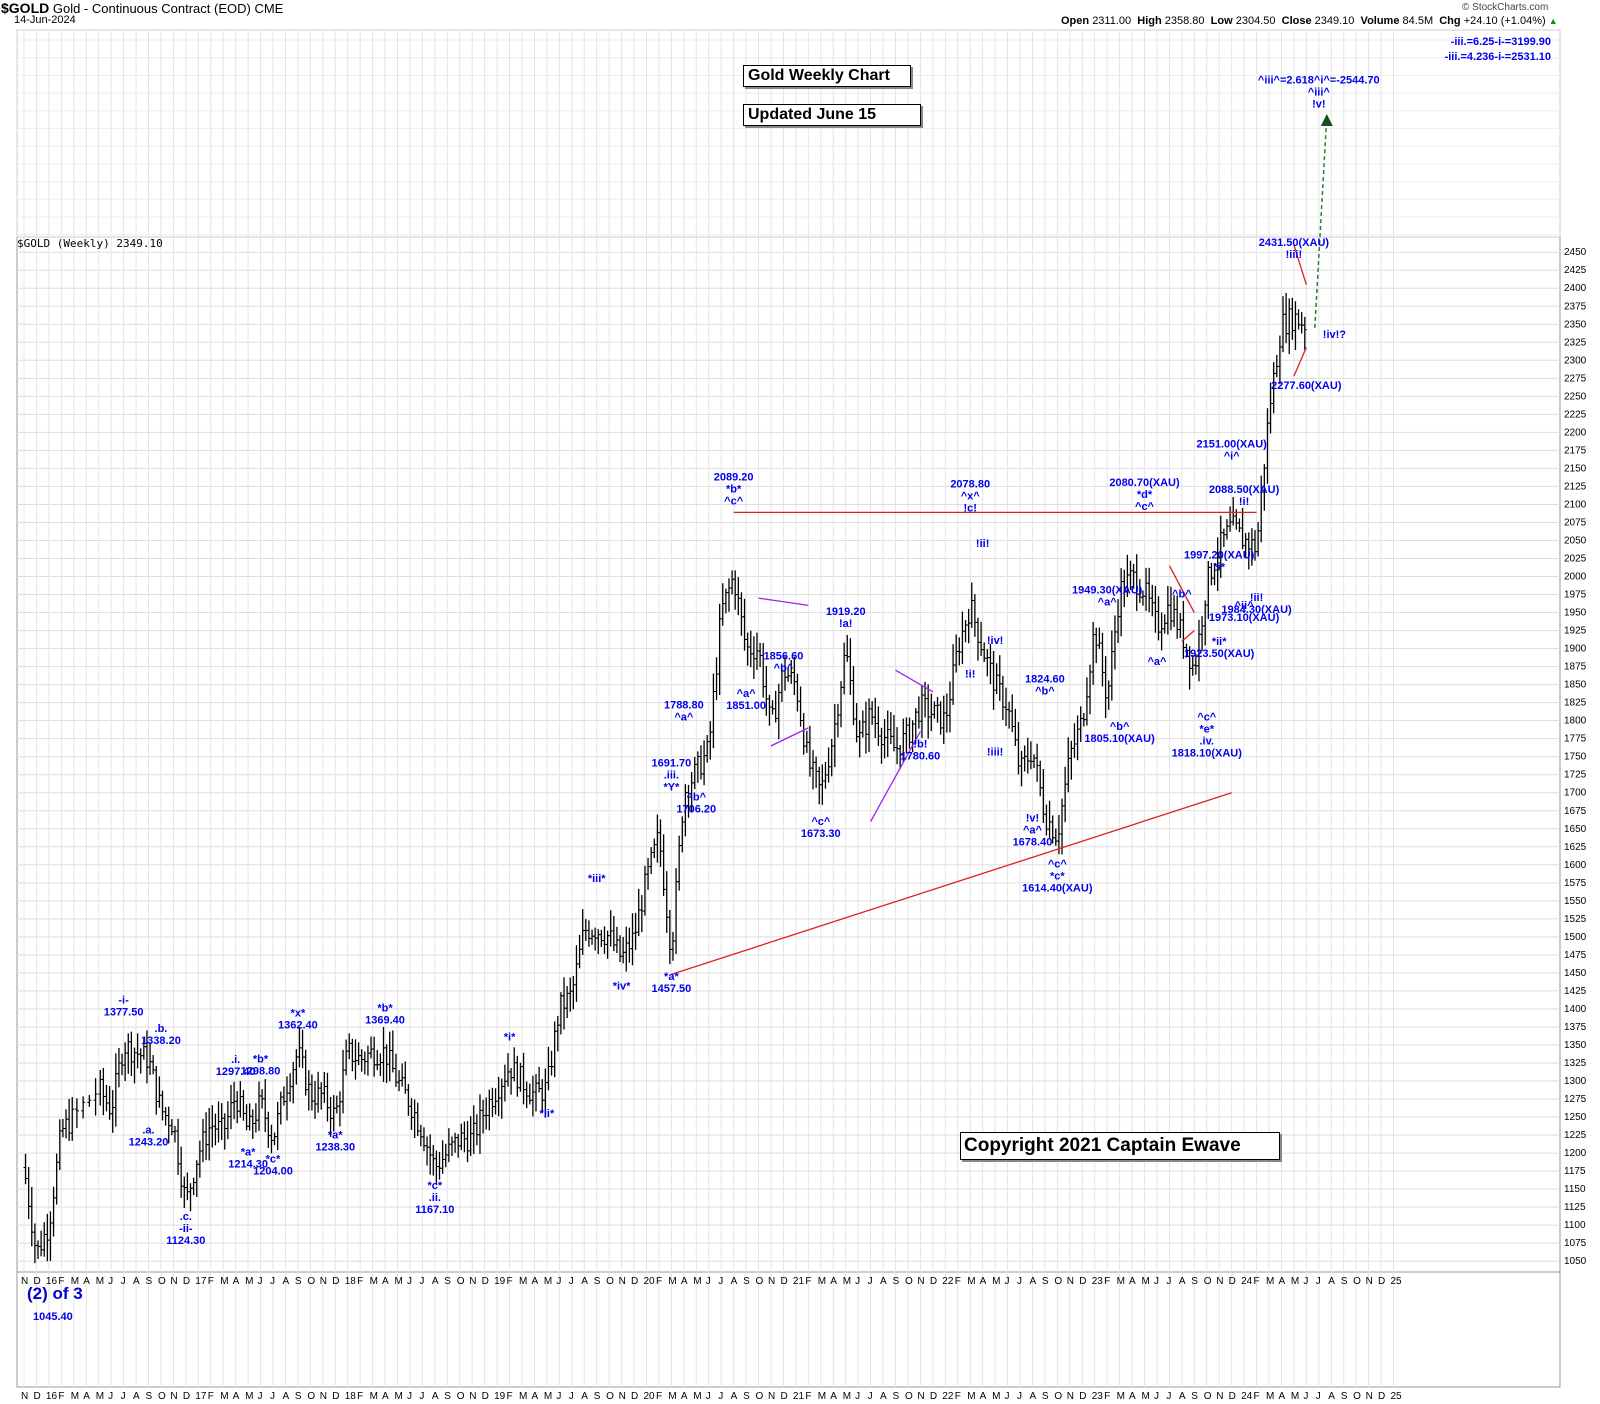 The image size is (1600, 1404). What do you see at coordinates (55, 1293) in the screenshot?
I see `wave-count-label: (2) of 3` at bounding box center [55, 1293].